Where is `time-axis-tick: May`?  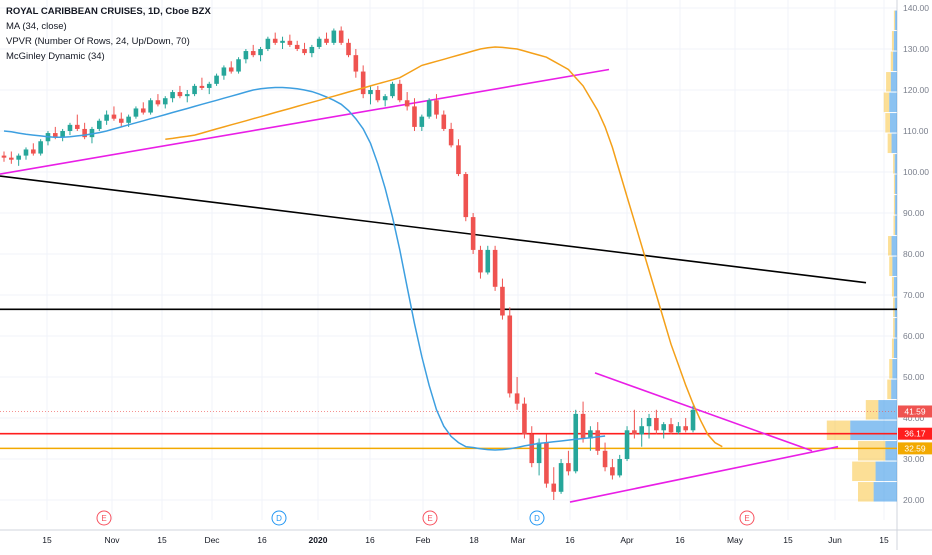
time-axis-tick: May is located at coordinates (735, 540).